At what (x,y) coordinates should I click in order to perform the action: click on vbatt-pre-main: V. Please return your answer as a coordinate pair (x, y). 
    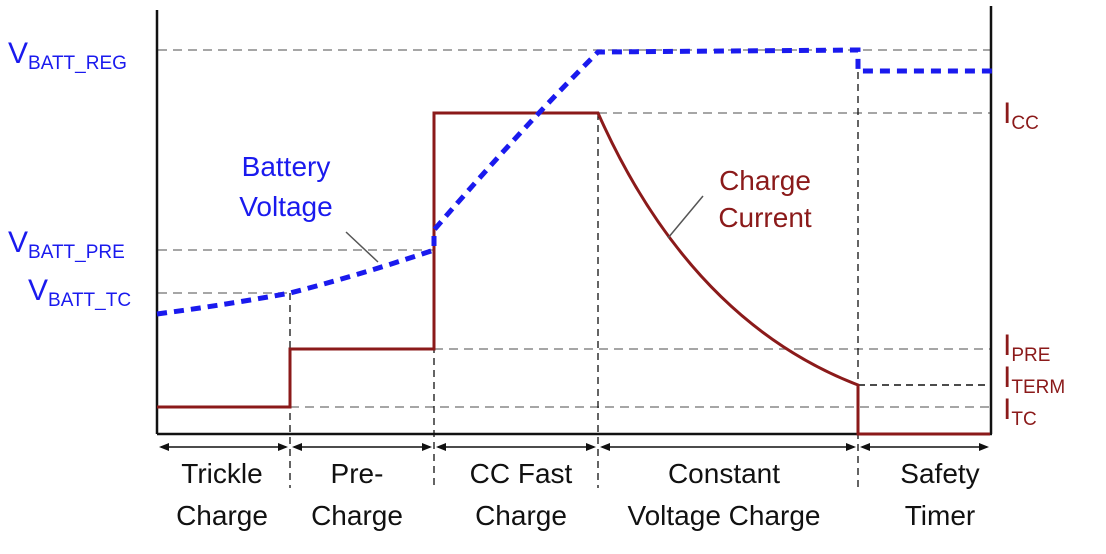
    Looking at the image, I should click on (18, 242).